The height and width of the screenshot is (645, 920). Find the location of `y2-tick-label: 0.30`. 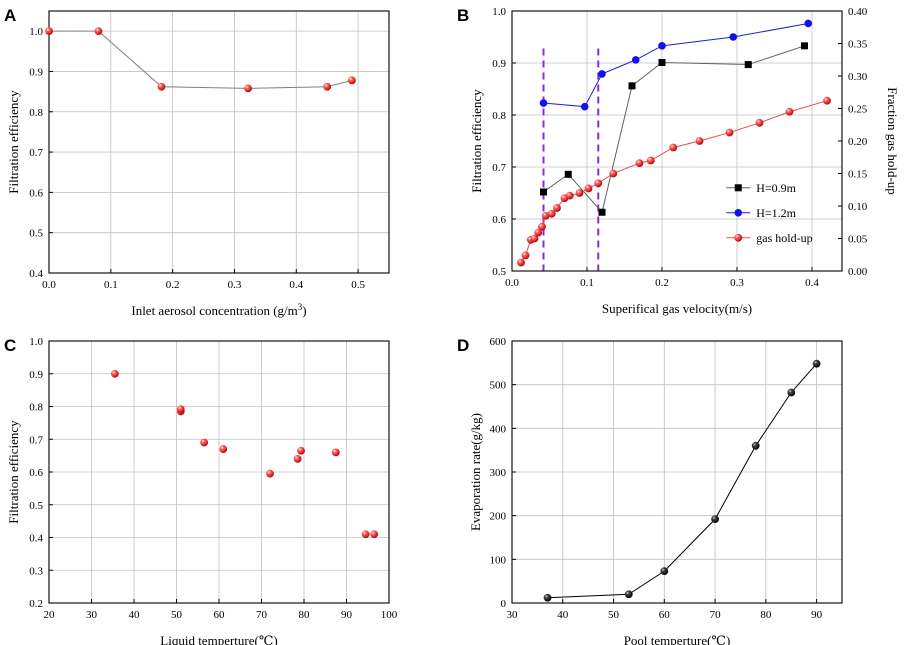

y2-tick-label: 0.30 is located at coordinates (858, 77).